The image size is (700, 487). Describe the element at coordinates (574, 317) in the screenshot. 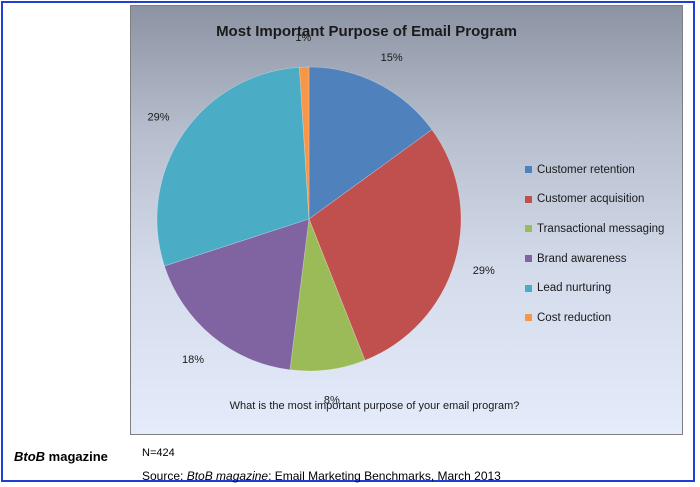

I see `legend-label: Cost reduction` at that location.